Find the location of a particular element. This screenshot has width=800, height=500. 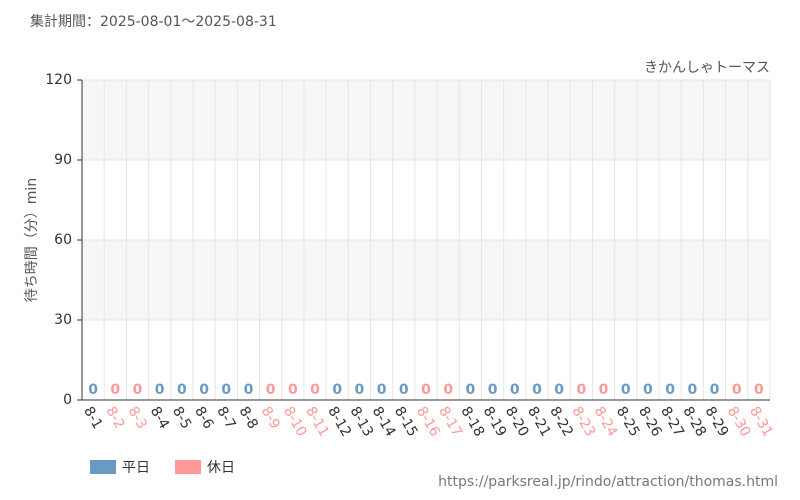

chart-title: 集計期間：2025-08-01〜2025-08-31 is located at coordinates (153, 21).